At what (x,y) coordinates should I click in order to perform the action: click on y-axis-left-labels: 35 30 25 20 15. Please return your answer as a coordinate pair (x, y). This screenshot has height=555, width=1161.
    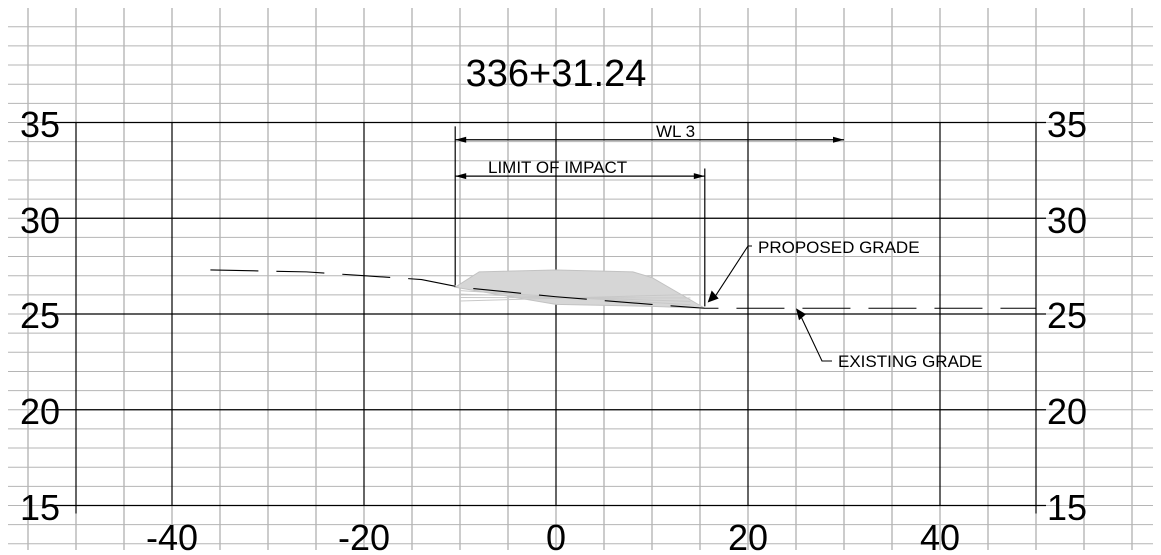
    Looking at the image, I should click on (40, 316).